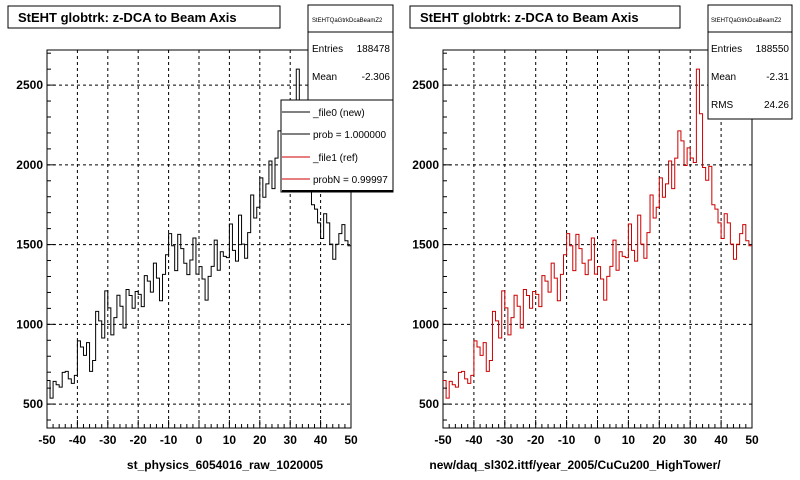 The height and width of the screenshot is (480, 800). Describe the element at coordinates (545, 17) in the screenshot. I see `right-title-box` at that location.